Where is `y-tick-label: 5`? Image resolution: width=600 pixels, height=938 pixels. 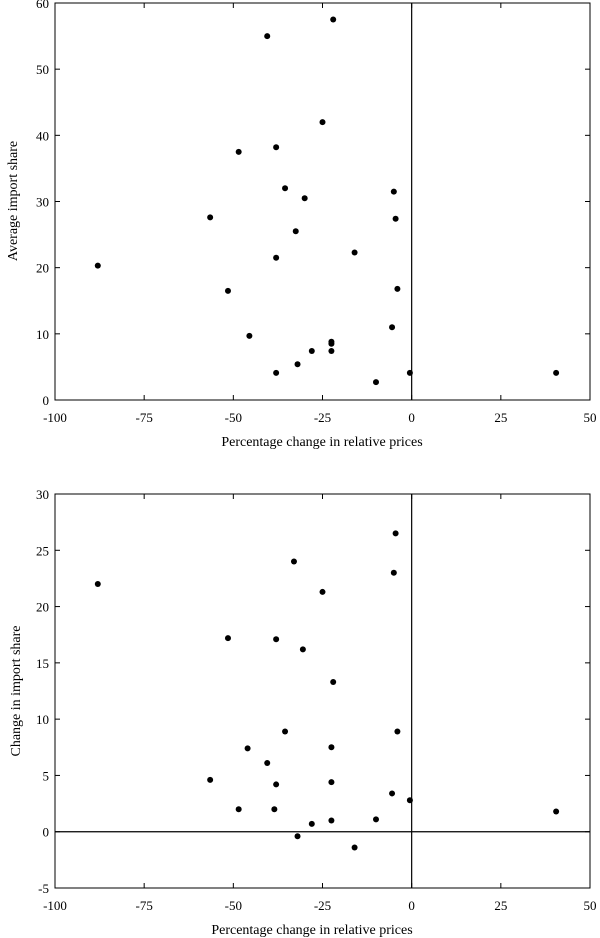
y-tick-label: 5 is located at coordinates (46, 775).